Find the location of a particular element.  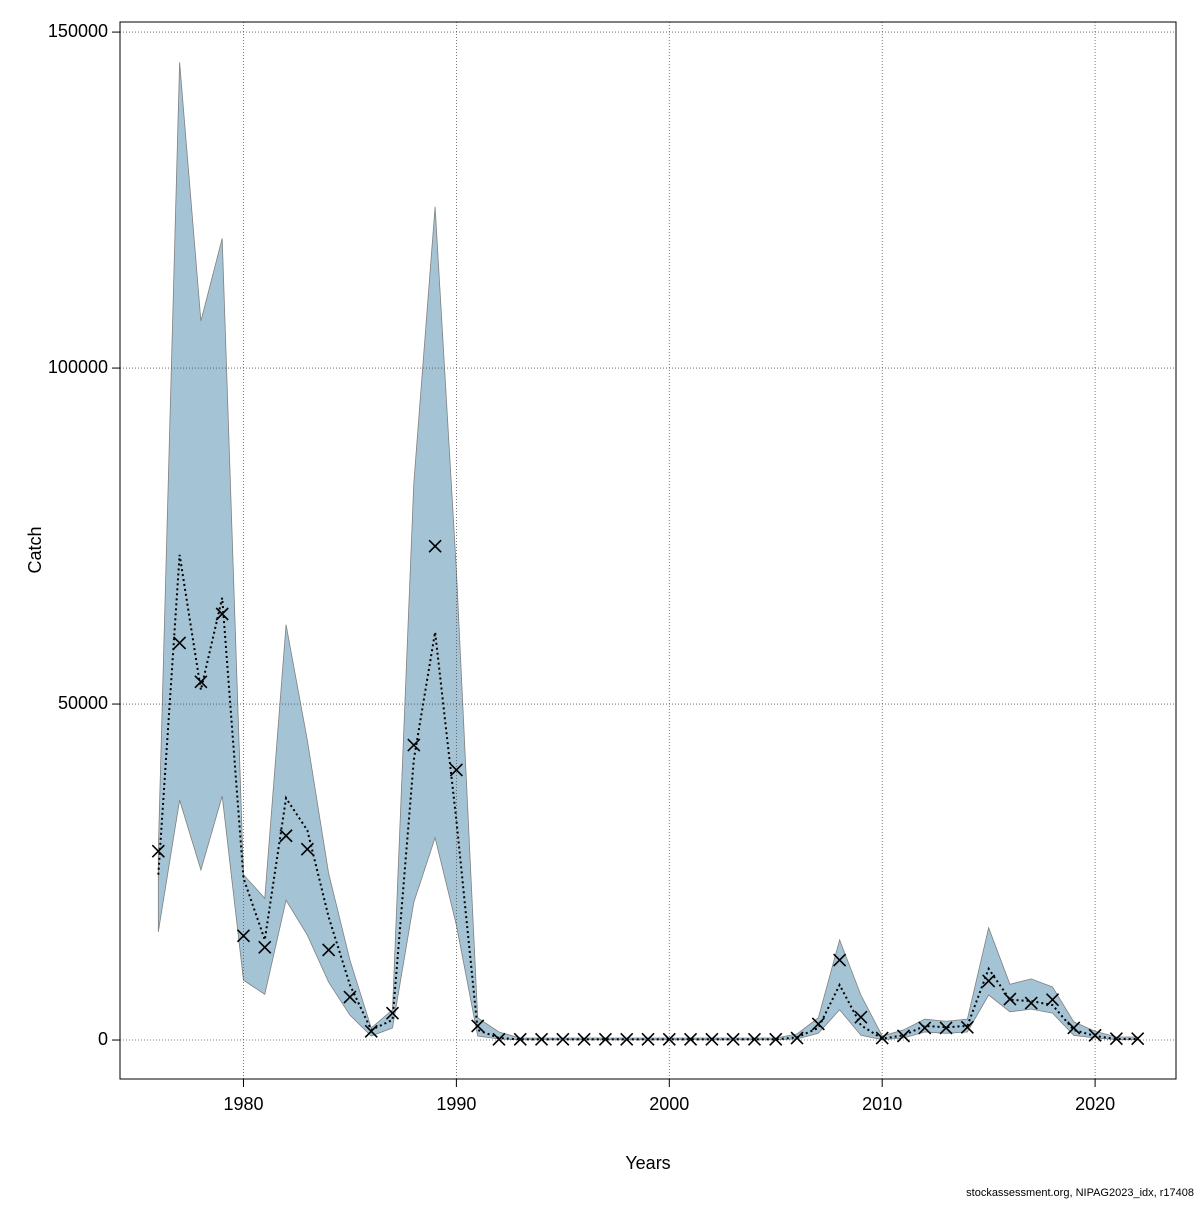

y-axis-label: Catch is located at coordinates (35, 549).